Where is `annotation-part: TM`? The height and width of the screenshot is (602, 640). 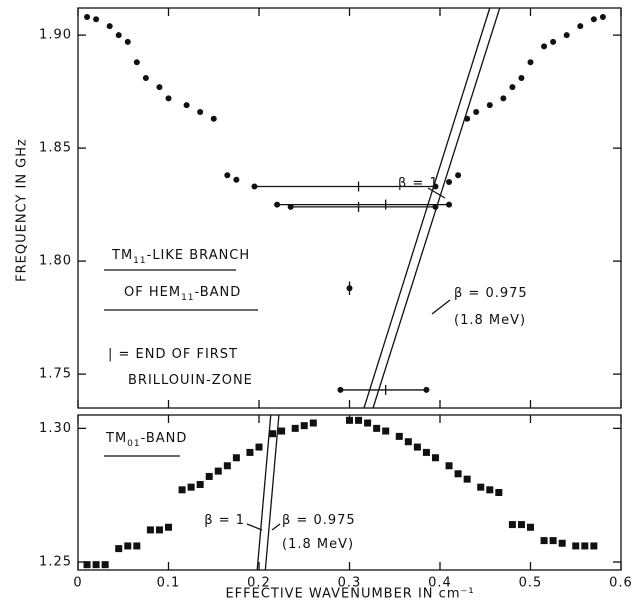
annotation-part: TM is located at coordinates (122, 255).